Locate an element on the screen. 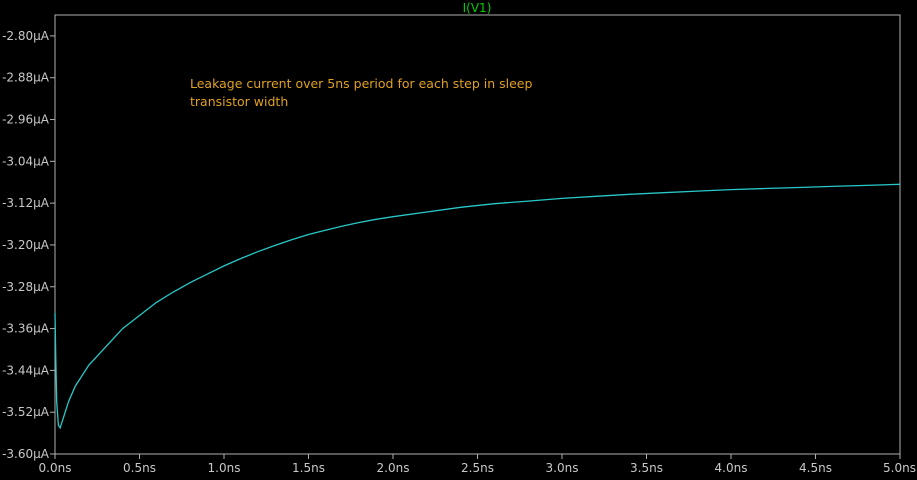 This screenshot has height=480, width=917. y-tick-label: -3.52µA is located at coordinates (26, 412).